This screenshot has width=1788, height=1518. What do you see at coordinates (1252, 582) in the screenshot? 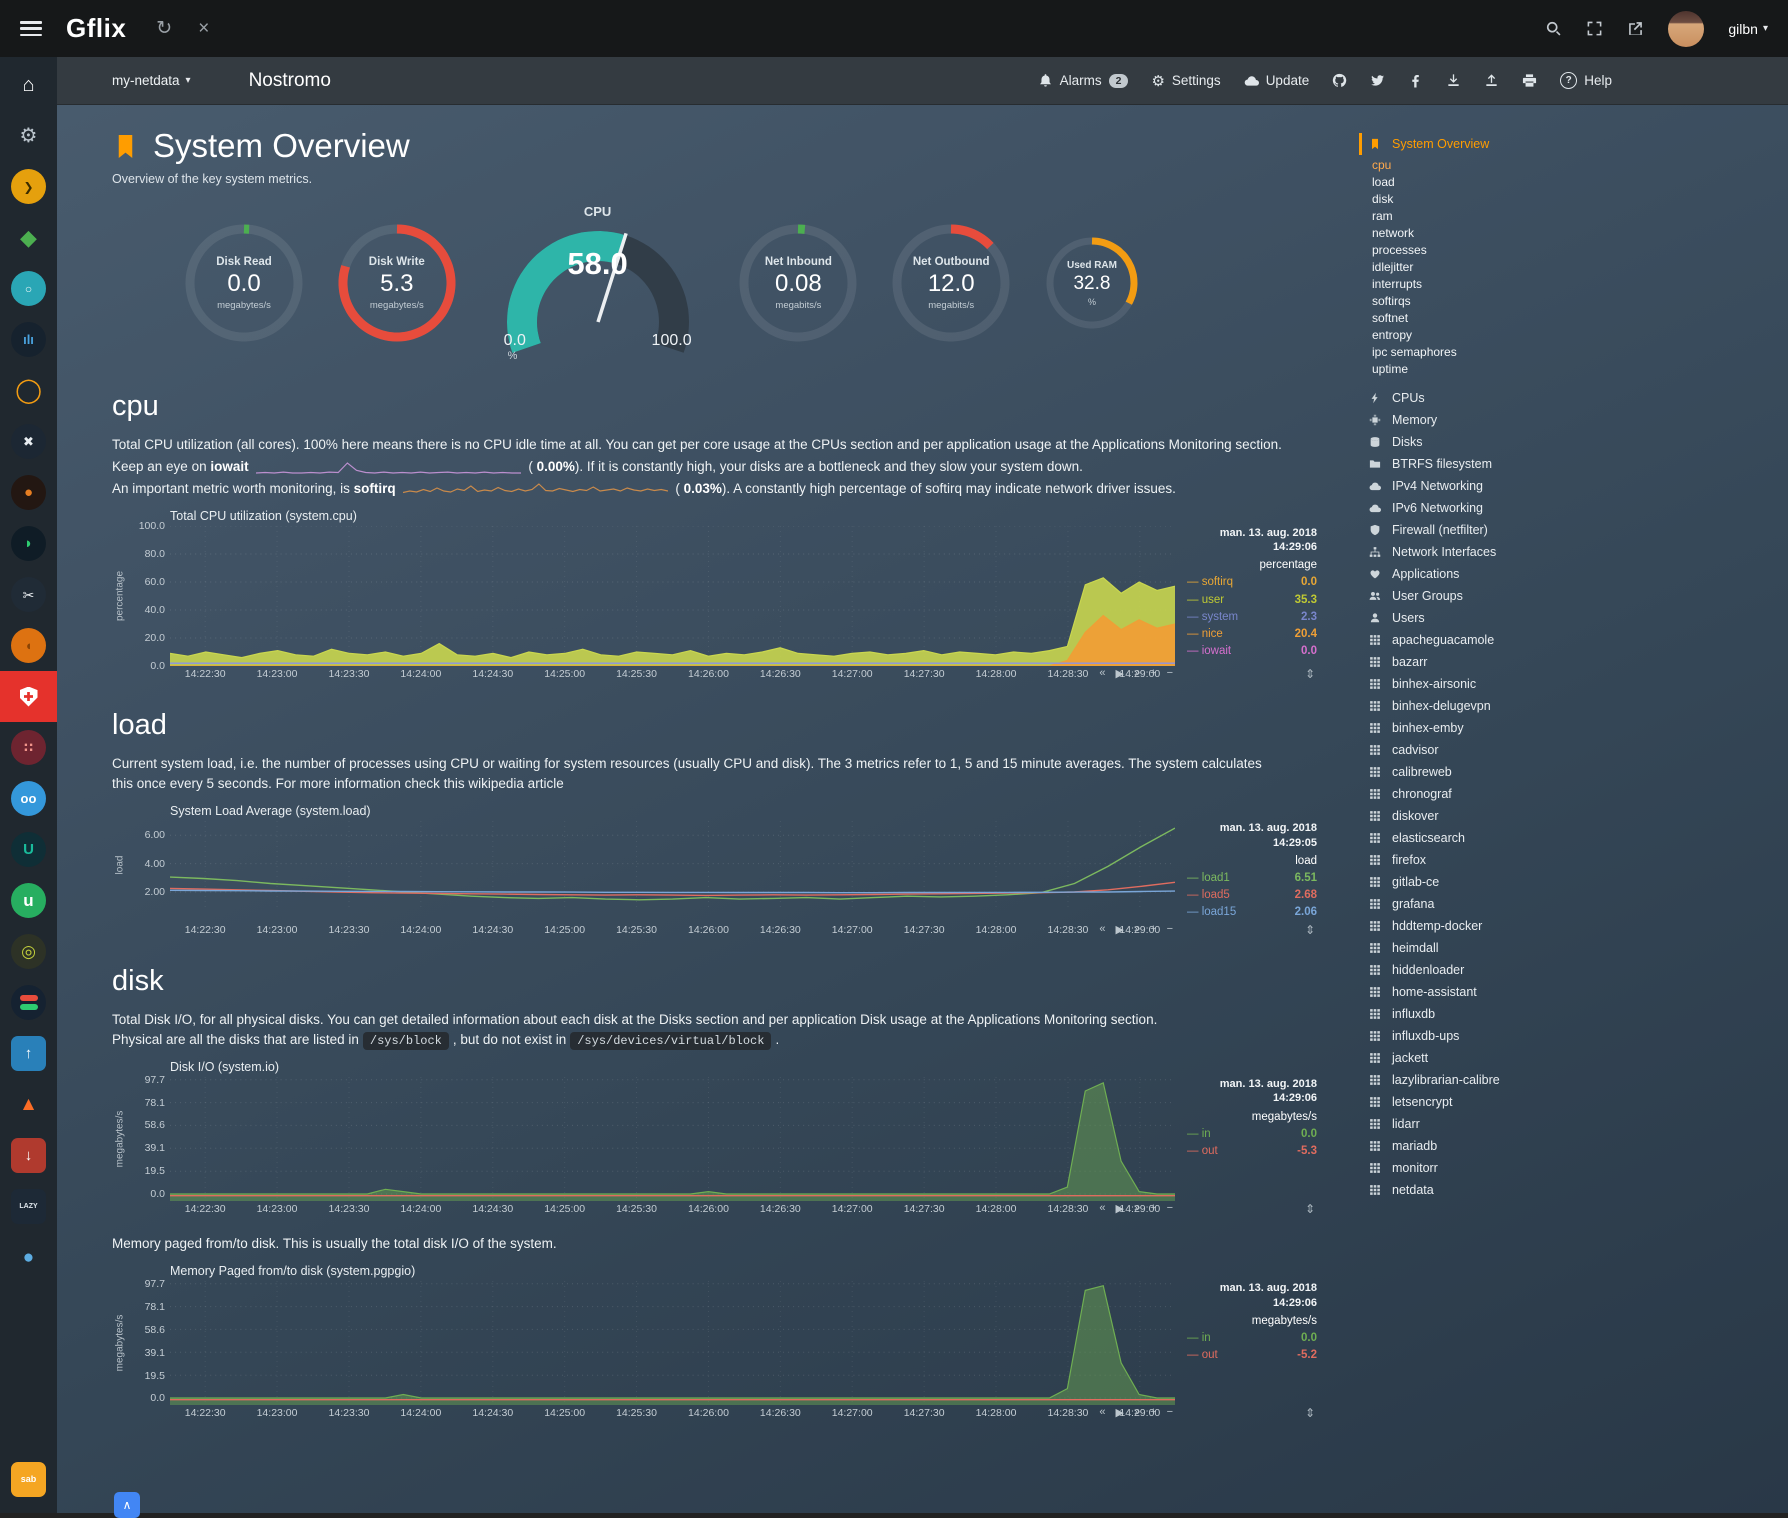
I see `legend-softirq: — softirq 0.0` at bounding box center [1252, 582].